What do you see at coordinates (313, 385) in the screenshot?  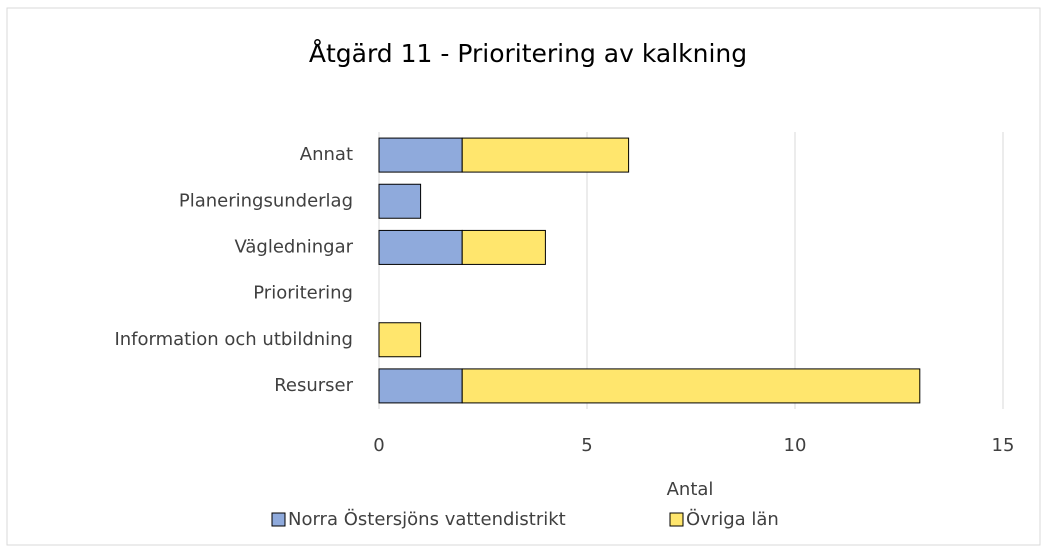 I see `y-tick-label: Resurser` at bounding box center [313, 385].